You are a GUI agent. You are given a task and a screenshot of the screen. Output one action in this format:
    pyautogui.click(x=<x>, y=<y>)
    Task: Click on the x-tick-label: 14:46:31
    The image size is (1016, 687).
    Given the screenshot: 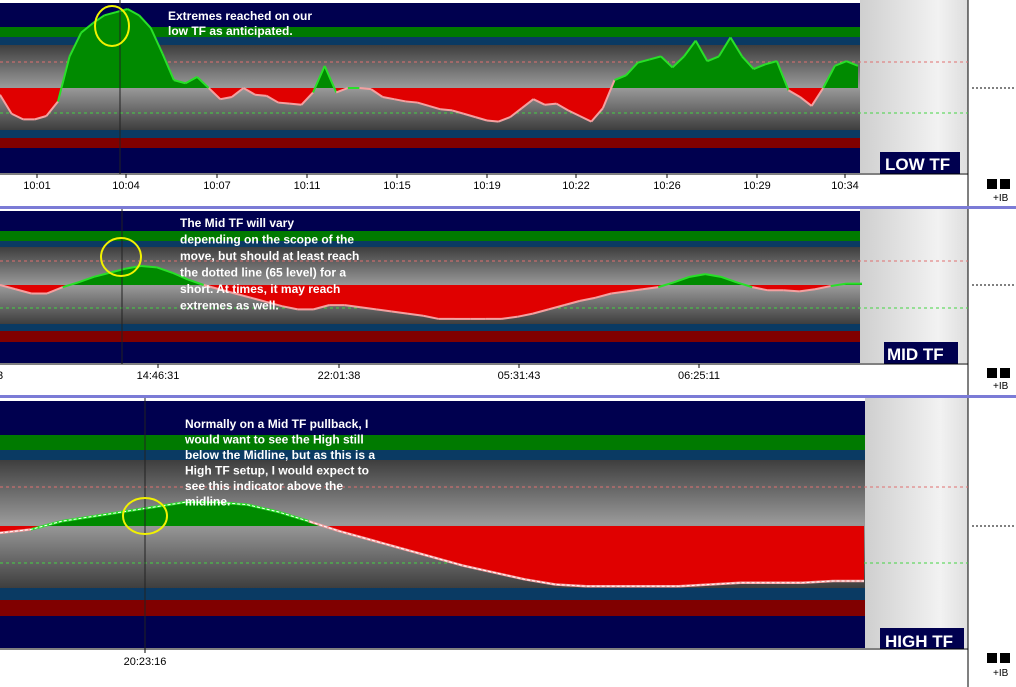 What is the action you would take?
    pyautogui.click(x=158, y=376)
    